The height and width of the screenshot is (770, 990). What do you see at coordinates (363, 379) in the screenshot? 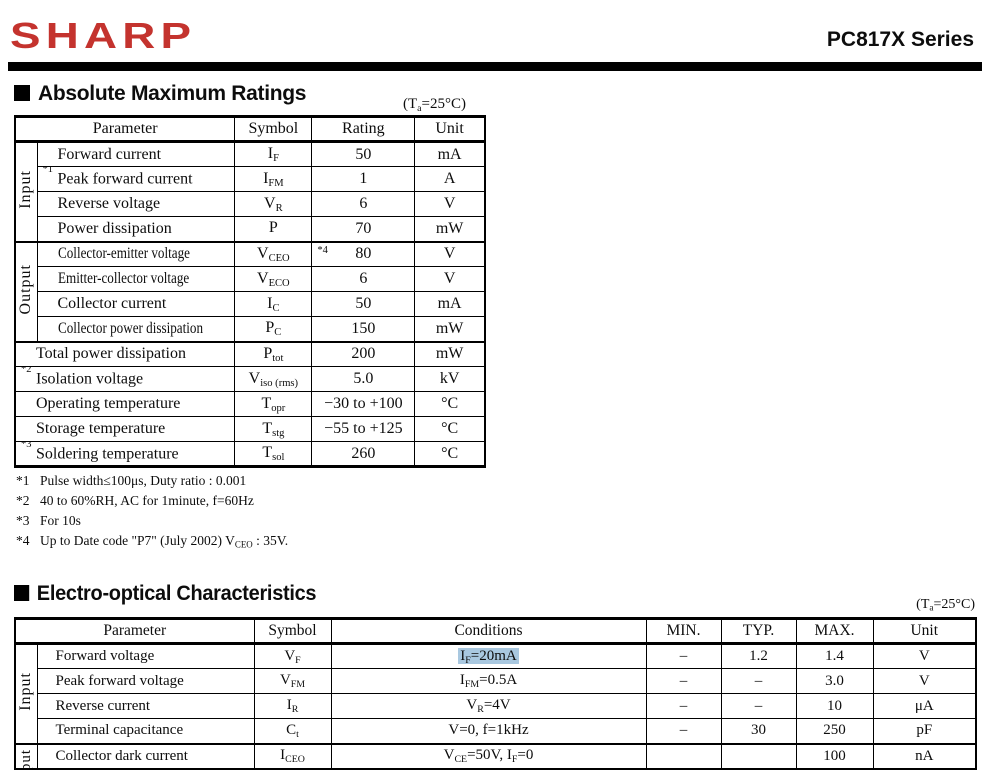
I see `rating-cell: 5.0` at bounding box center [363, 379].